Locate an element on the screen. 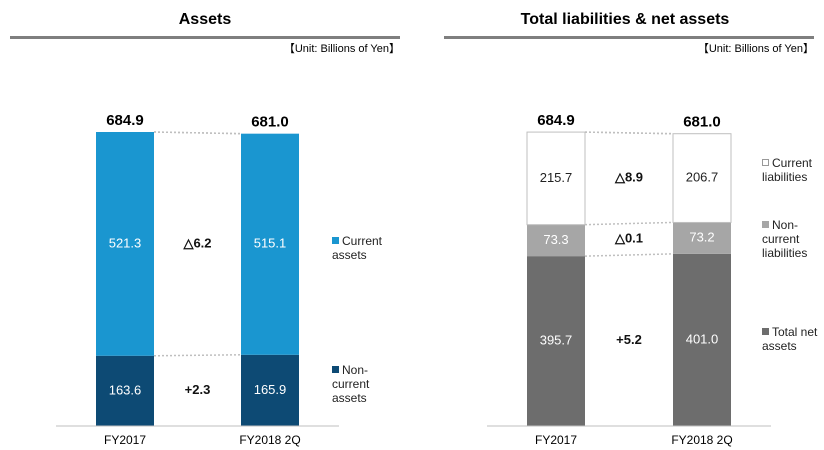 The height and width of the screenshot is (450, 824). bar-value-label: 521.3 is located at coordinates (125, 242).